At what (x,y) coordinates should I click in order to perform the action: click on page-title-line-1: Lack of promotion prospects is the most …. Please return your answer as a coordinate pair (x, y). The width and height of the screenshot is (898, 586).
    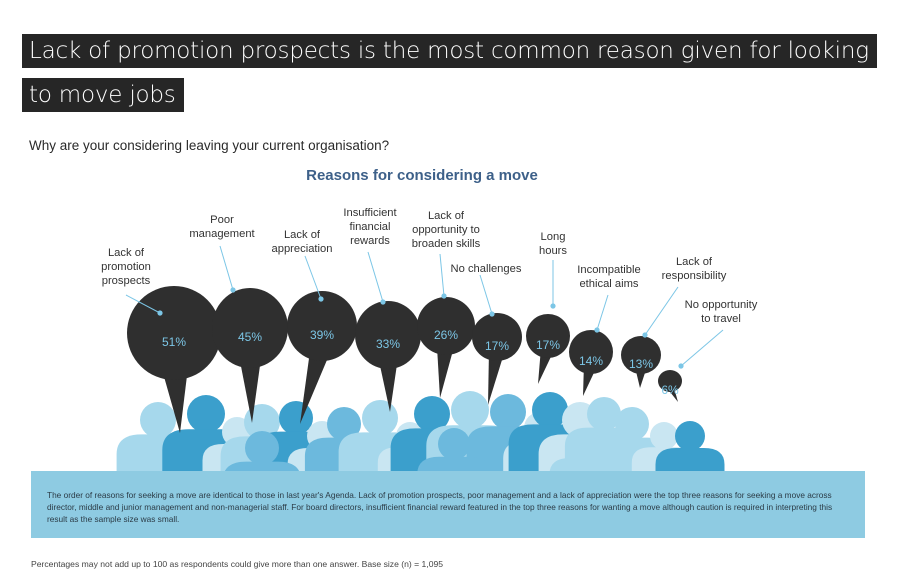
    Looking at the image, I should click on (449, 51).